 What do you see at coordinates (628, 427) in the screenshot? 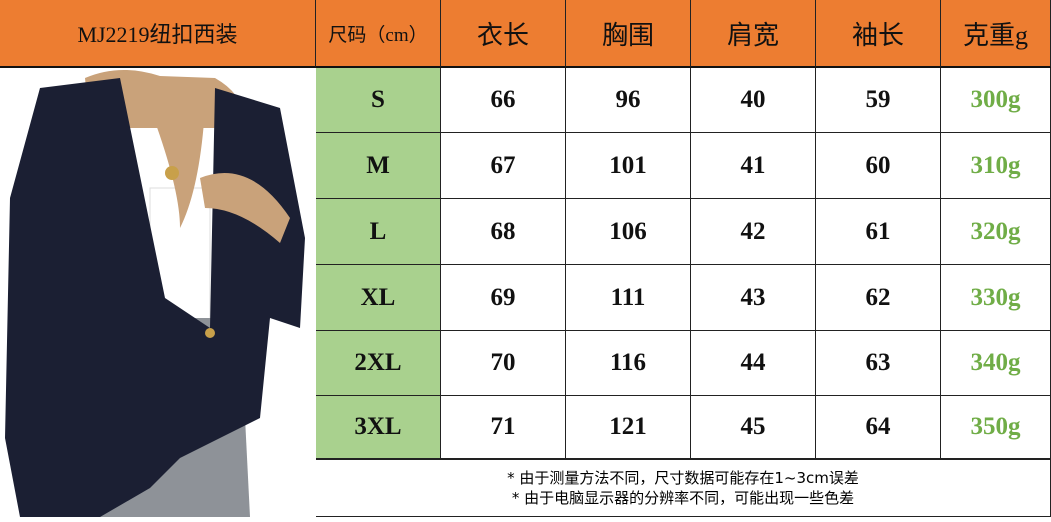
I see `table-cell: 121` at bounding box center [628, 427].